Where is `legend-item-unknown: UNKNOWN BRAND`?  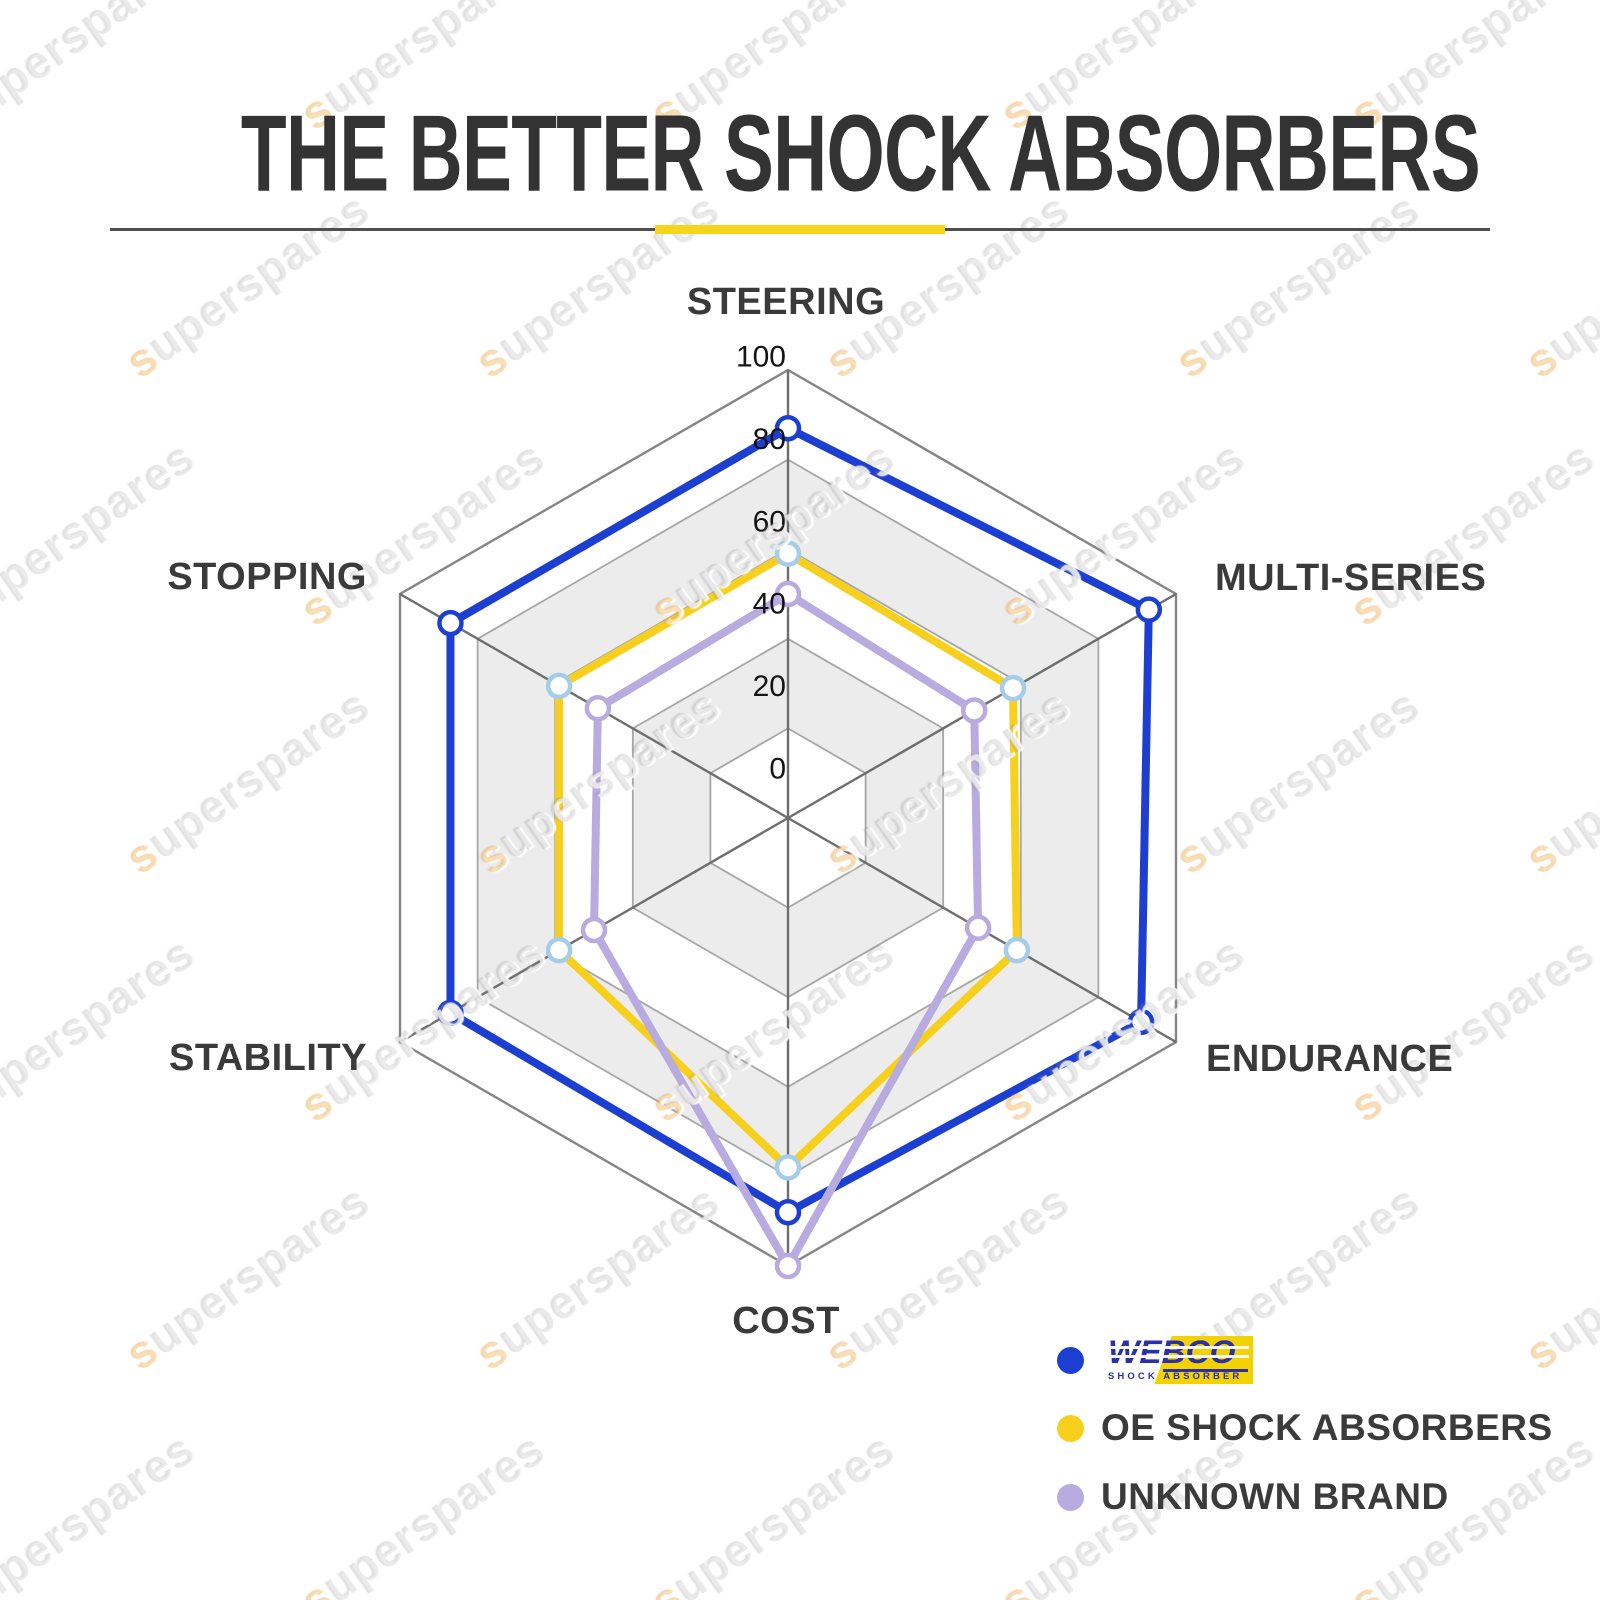
legend-item-unknown: UNKNOWN BRAND is located at coordinates (1253, 1497).